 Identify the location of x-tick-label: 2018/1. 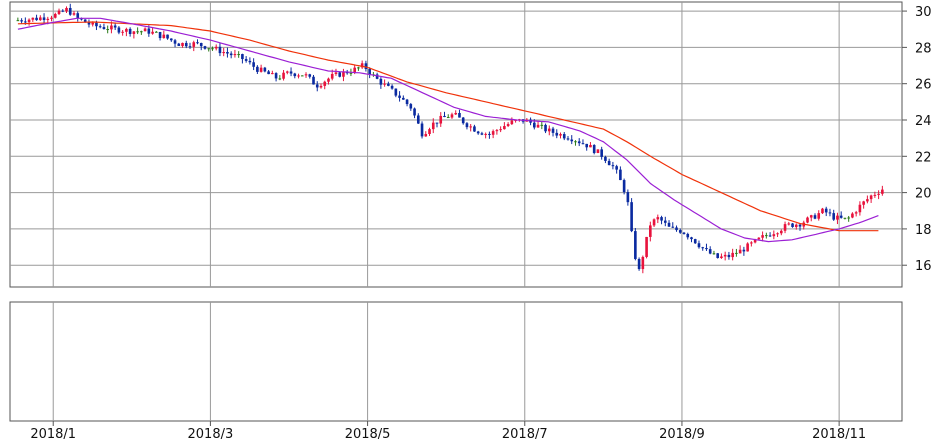
(53, 434).